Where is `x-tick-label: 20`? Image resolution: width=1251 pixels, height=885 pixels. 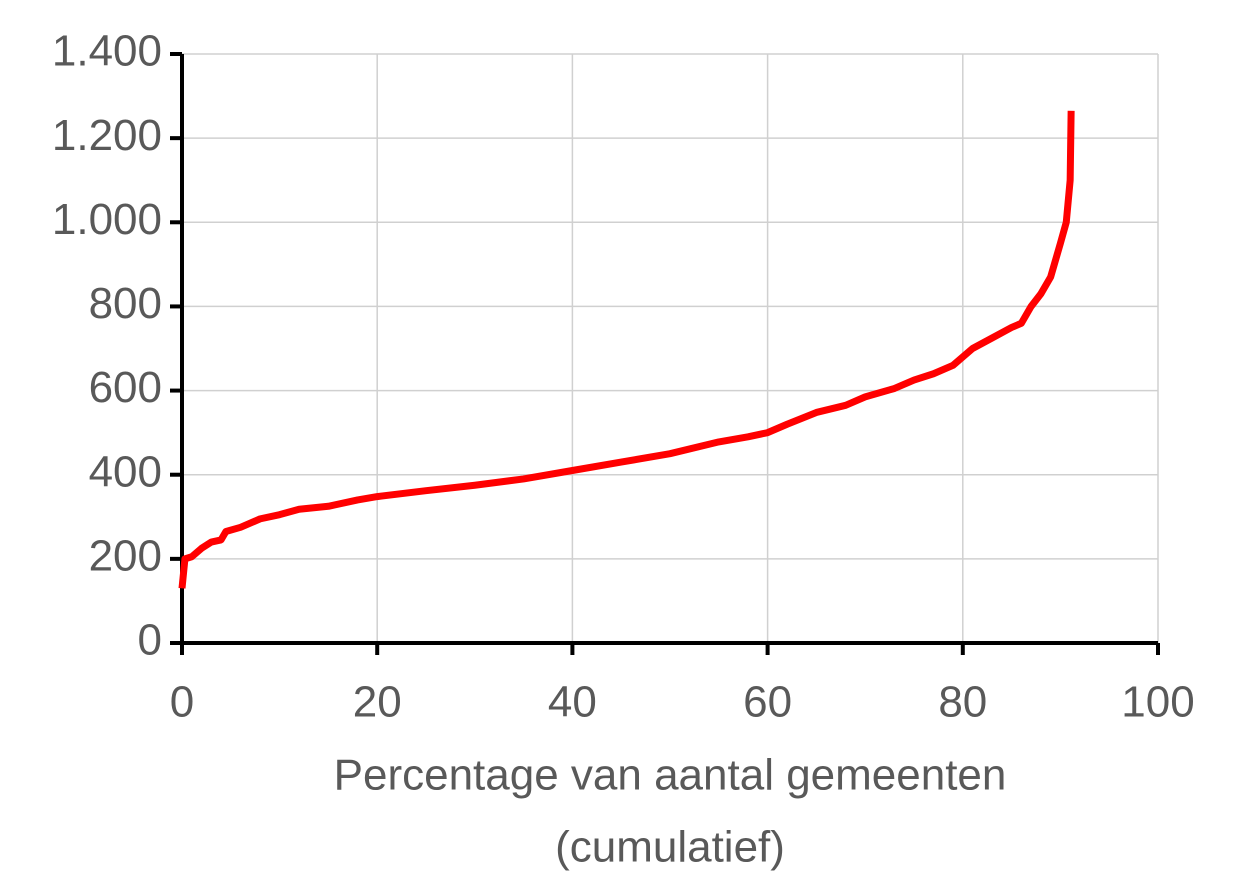 x-tick-label: 20 is located at coordinates (377, 702).